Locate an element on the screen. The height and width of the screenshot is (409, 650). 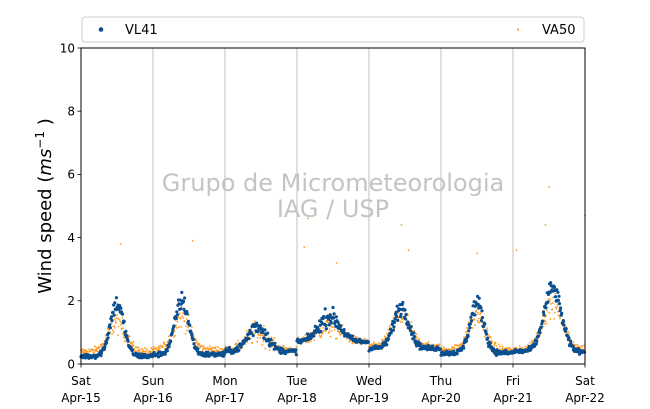
y-axis-label-suffix: ) is located at coordinates (45, 124).